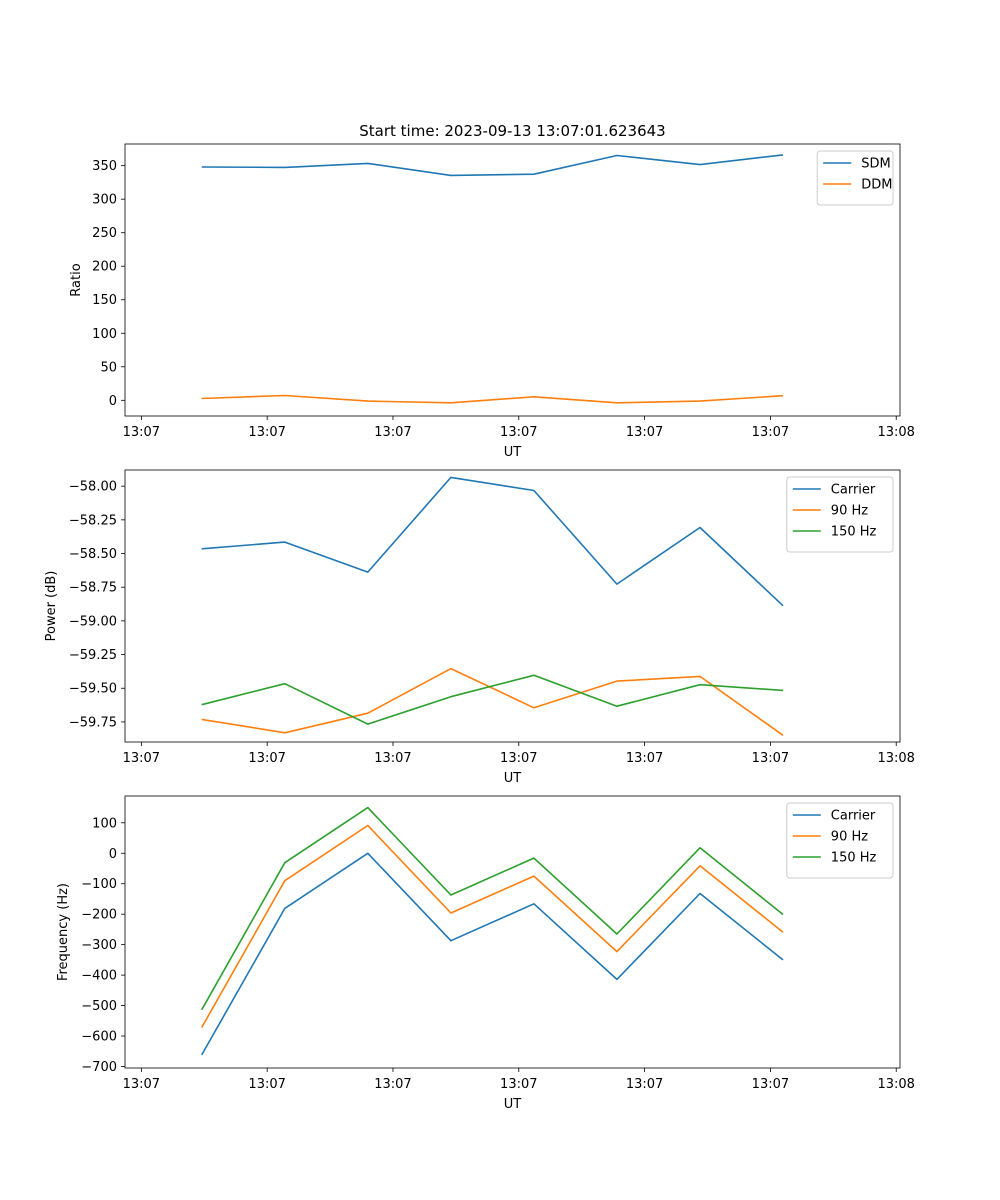 This screenshot has height=1200, width=1000. What do you see at coordinates (93, 655) in the screenshot?
I see `y-tick-label: −59.25` at bounding box center [93, 655].